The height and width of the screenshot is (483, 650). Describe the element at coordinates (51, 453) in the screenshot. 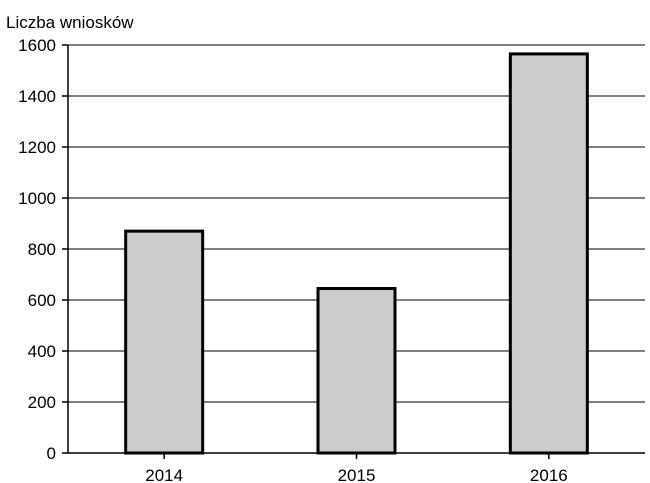

I see `y-tick-label: 0` at that location.